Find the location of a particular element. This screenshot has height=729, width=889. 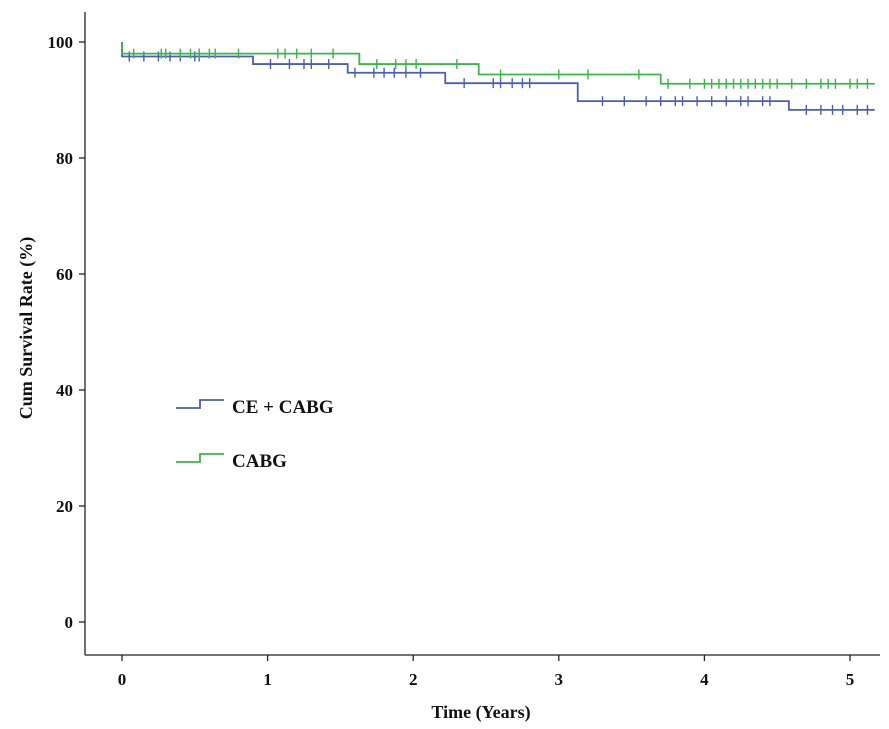

legend-item-ce-cabg: CE + CABG is located at coordinates (255, 407).